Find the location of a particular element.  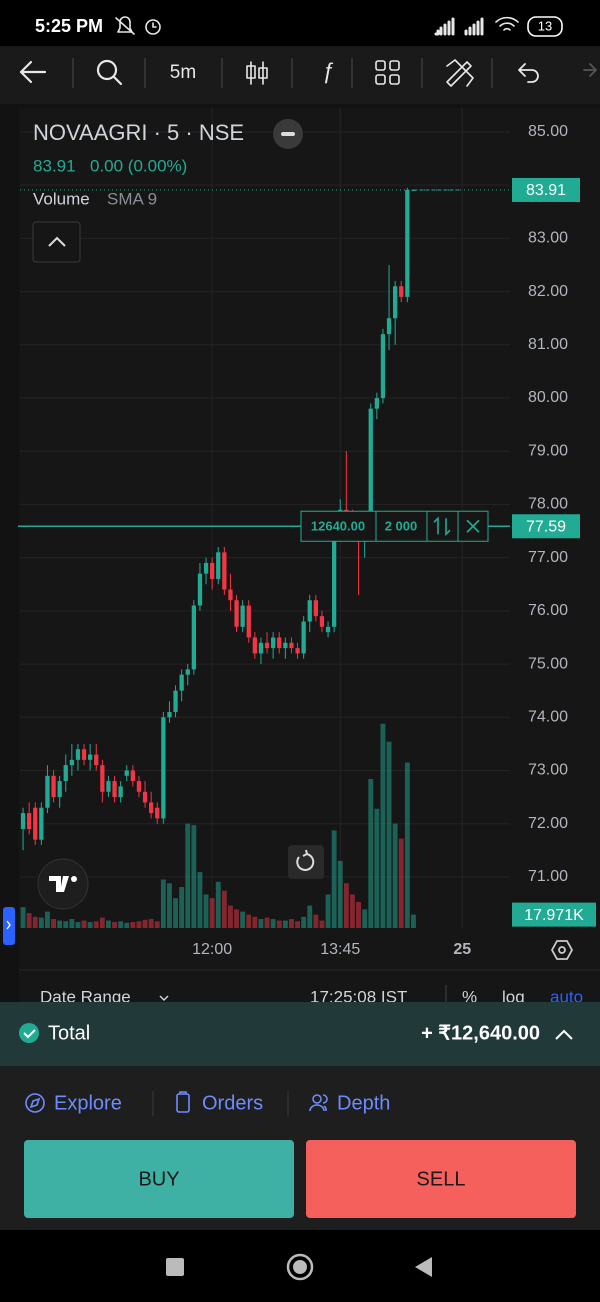

sell-label: SELL is located at coordinates (441, 1179).